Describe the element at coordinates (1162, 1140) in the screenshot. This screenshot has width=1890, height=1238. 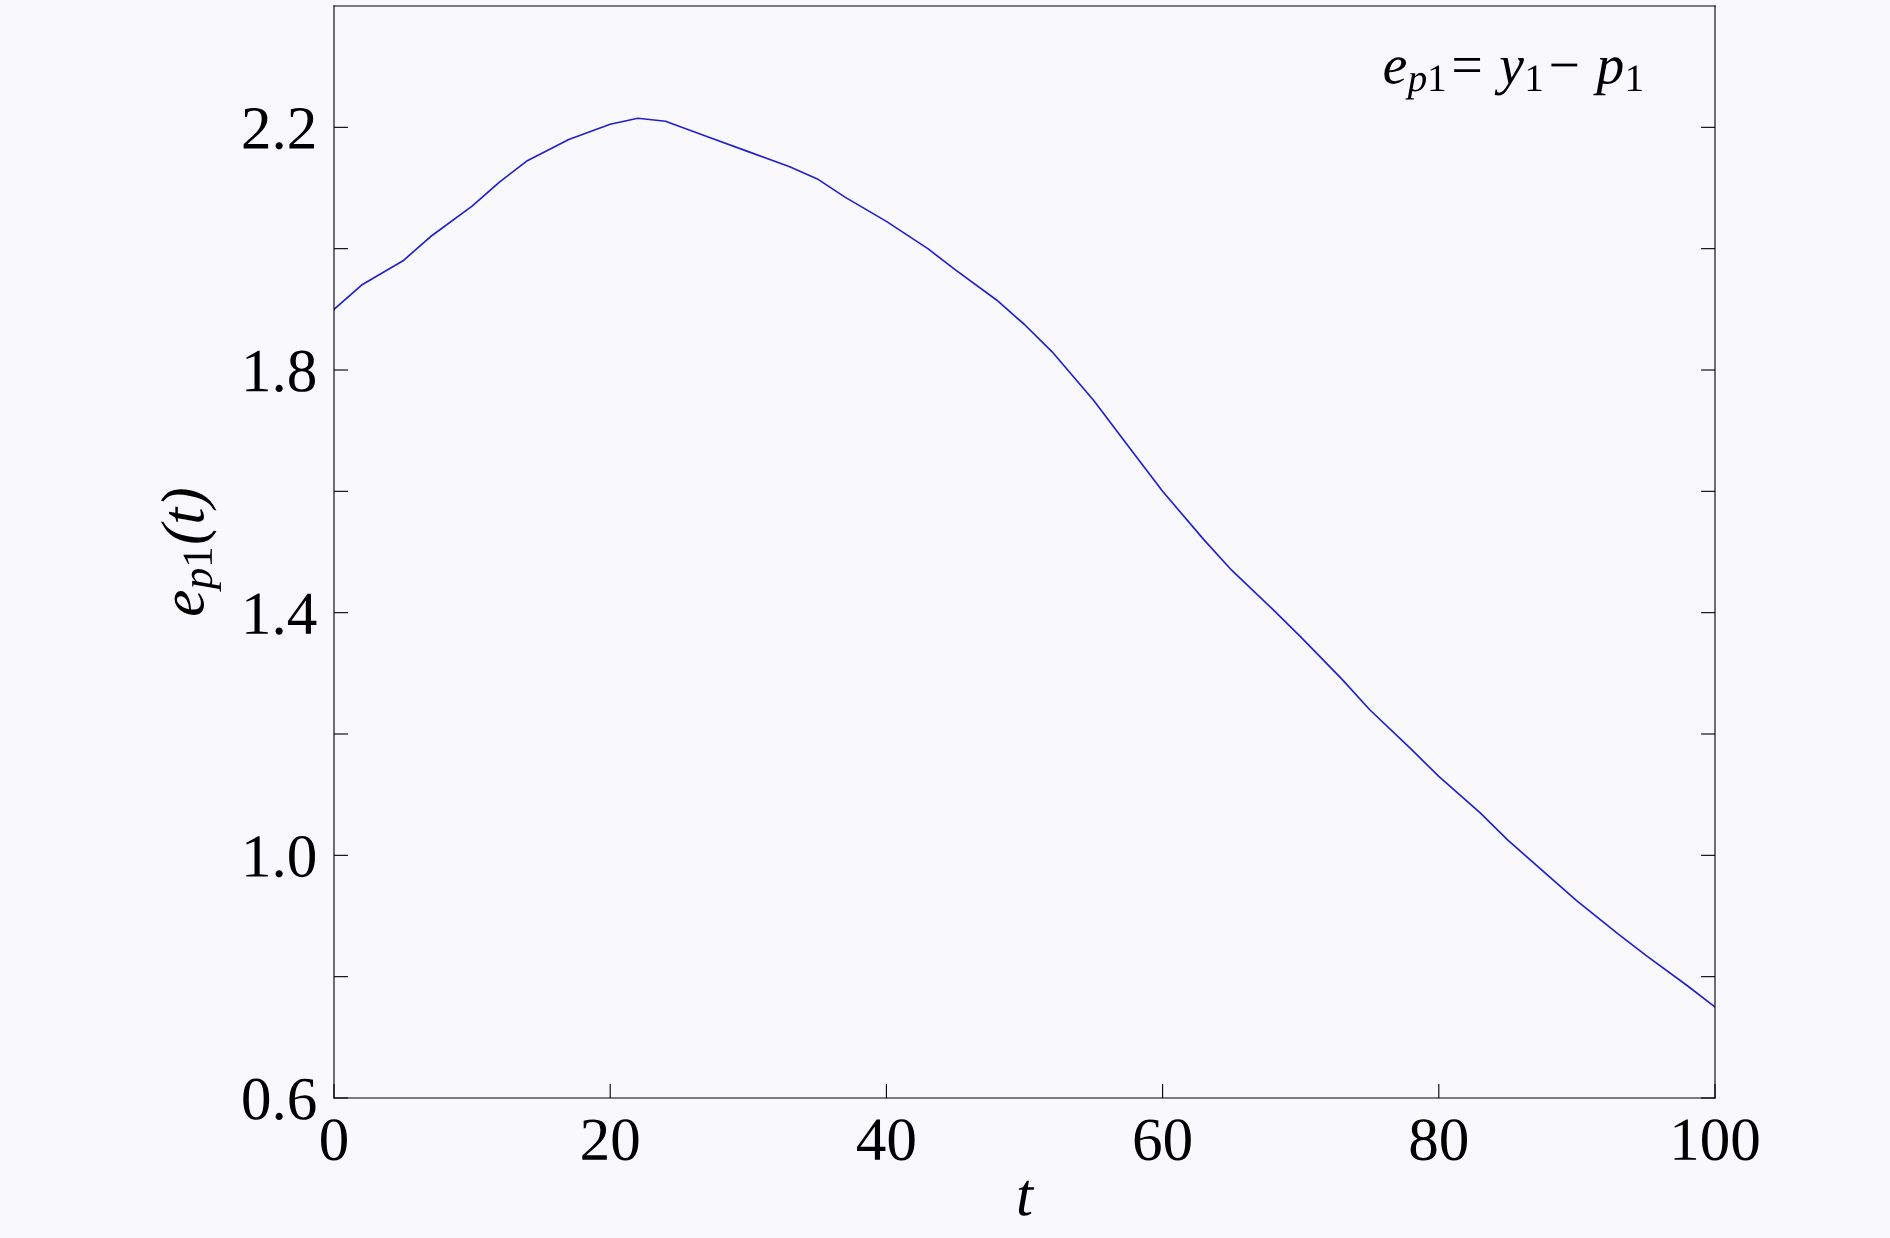
I see `x-tick-label: 60` at that location.